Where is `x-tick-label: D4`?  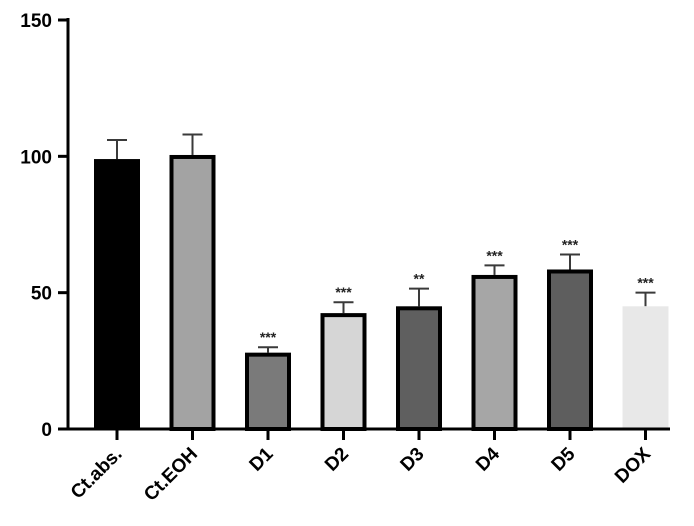
x-tick-label: D4 is located at coordinates (488, 459).